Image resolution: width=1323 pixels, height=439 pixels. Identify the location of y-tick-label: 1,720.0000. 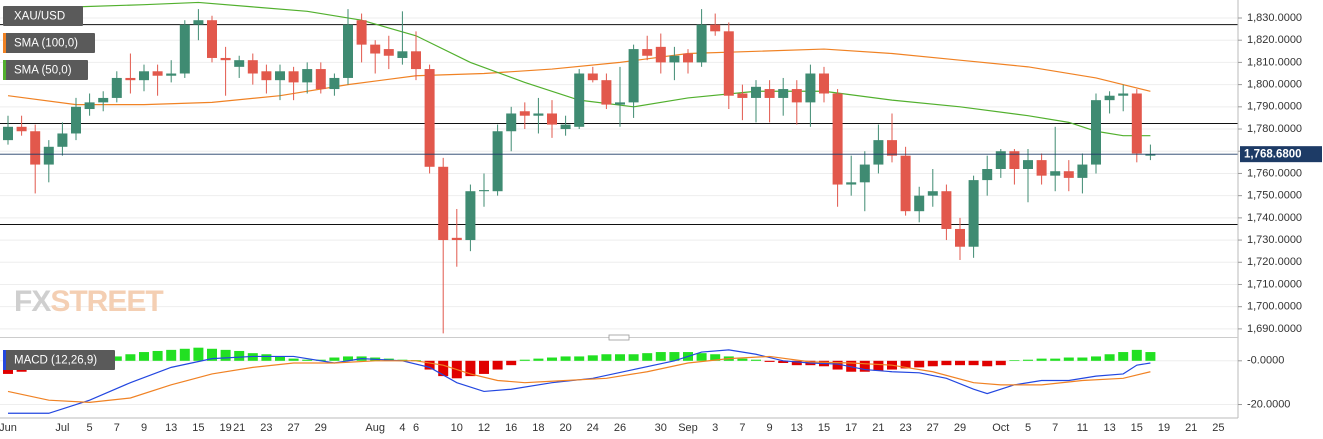
(1274, 262).